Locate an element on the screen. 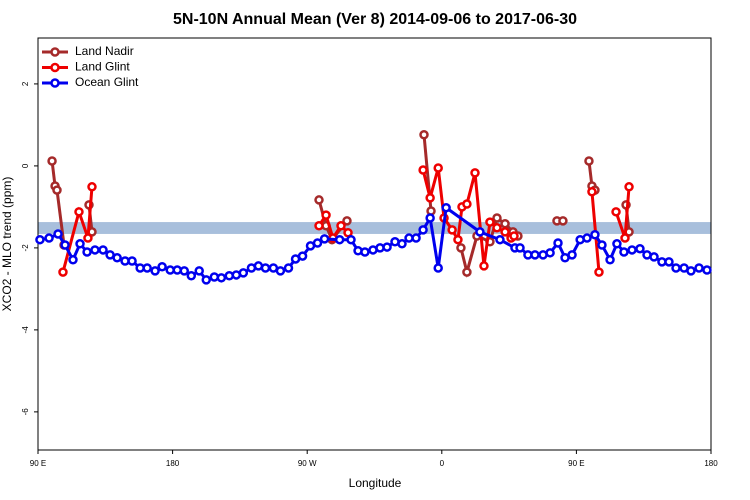 This screenshot has height=500, width=750. y-tick-label: -4 is located at coordinates (25, 330).